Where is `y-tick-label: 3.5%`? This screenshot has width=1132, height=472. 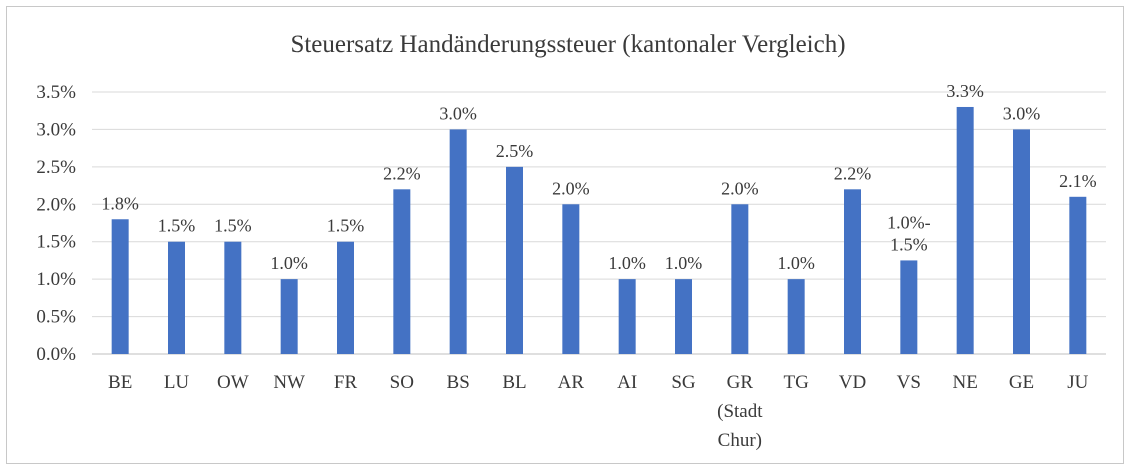
y-tick-label: 3.5% is located at coordinates (56, 92).